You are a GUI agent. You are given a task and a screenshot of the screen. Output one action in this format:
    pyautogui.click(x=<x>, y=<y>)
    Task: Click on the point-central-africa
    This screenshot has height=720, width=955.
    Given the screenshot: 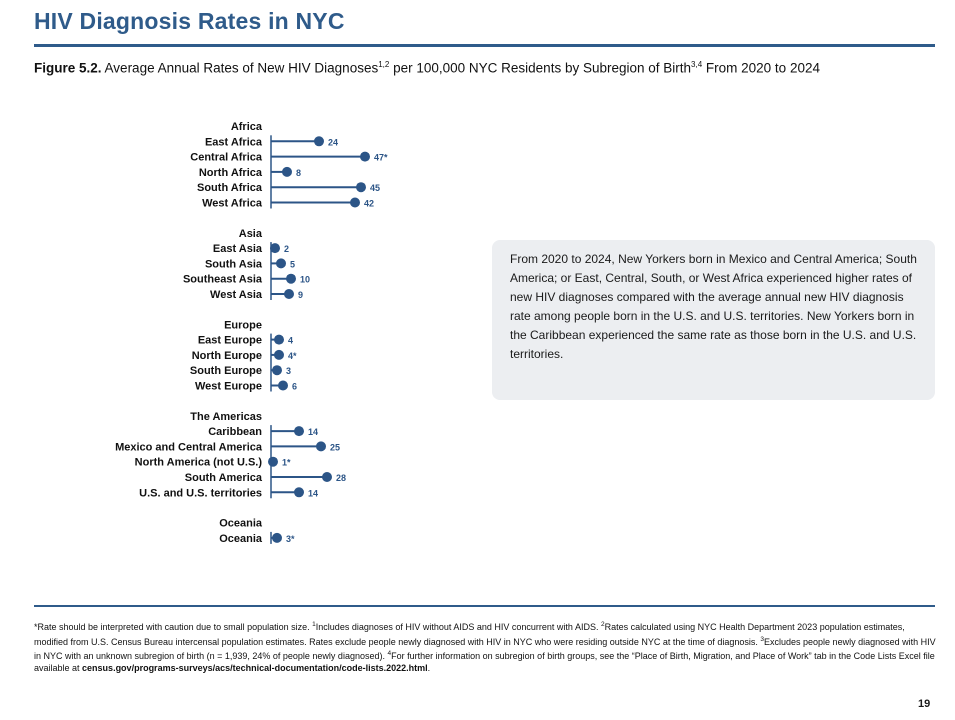 What is the action you would take?
    pyautogui.click(x=365, y=156)
    